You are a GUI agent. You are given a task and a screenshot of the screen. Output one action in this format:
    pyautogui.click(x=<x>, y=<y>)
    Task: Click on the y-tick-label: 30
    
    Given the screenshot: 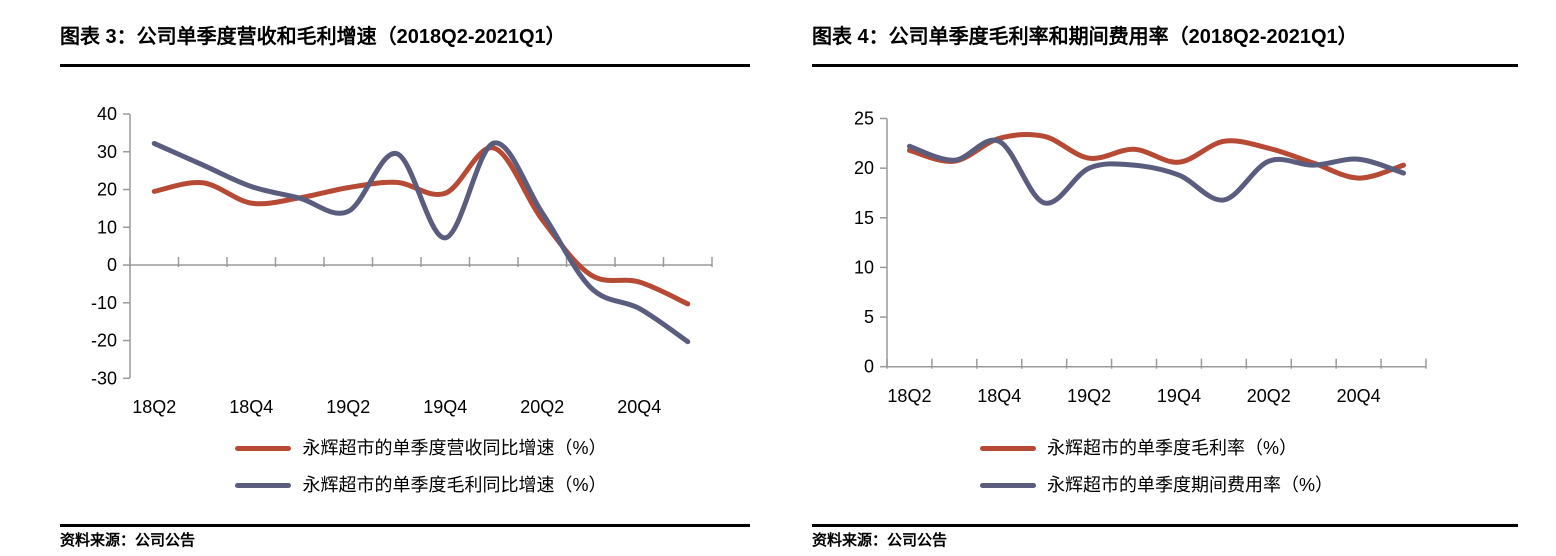 What is the action you would take?
    pyautogui.click(x=107, y=152)
    